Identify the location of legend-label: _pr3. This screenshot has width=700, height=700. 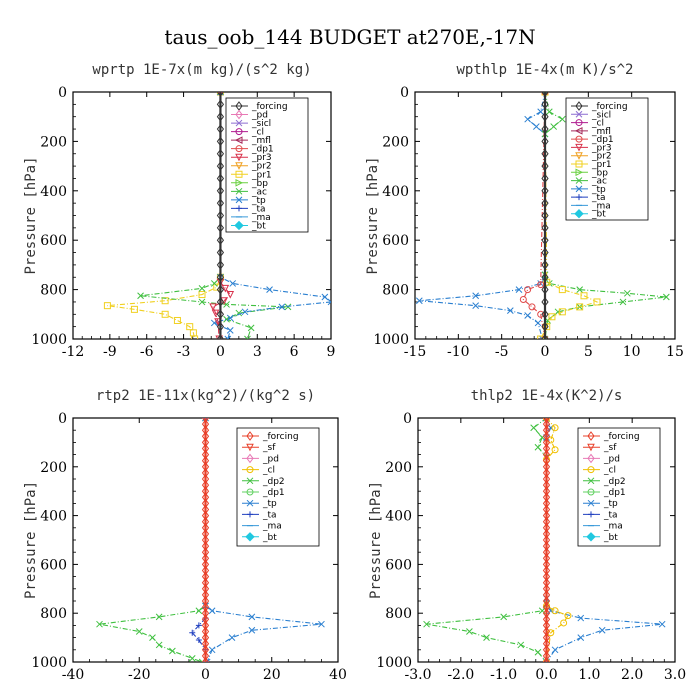
(601, 148).